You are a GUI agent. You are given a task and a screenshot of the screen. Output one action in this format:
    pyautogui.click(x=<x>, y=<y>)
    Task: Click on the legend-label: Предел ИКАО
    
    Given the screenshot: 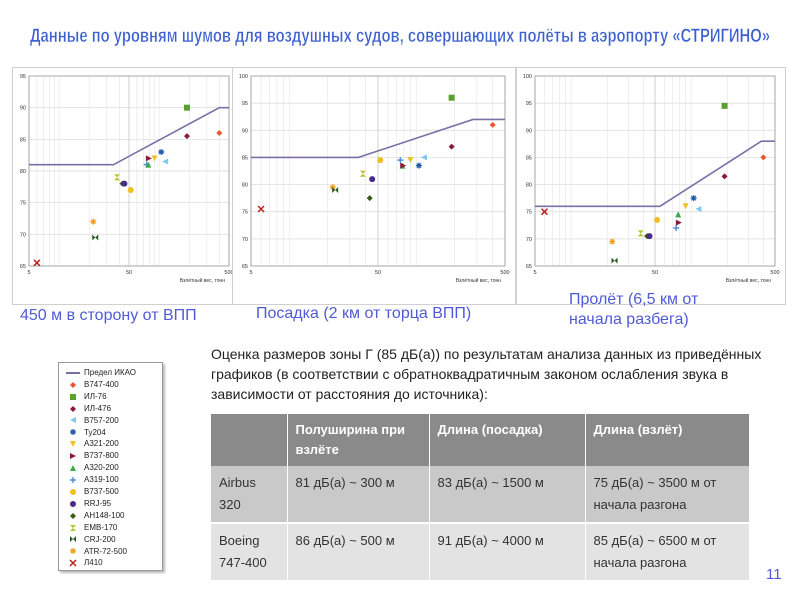 What is the action you would take?
    pyautogui.click(x=110, y=372)
    